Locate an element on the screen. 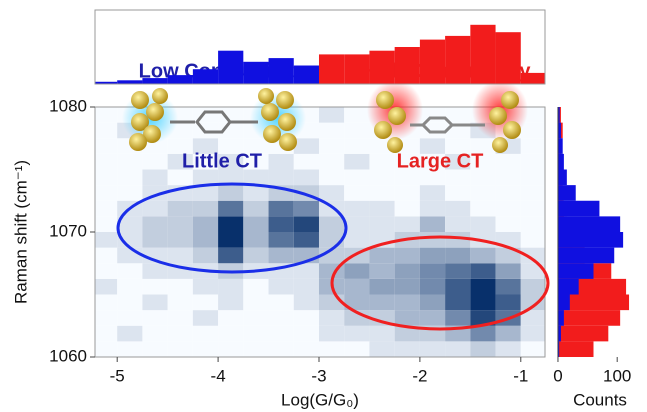 The image size is (647, 412). y-axis-label: Raman shift (cm⁻¹) is located at coordinates (20, 232).